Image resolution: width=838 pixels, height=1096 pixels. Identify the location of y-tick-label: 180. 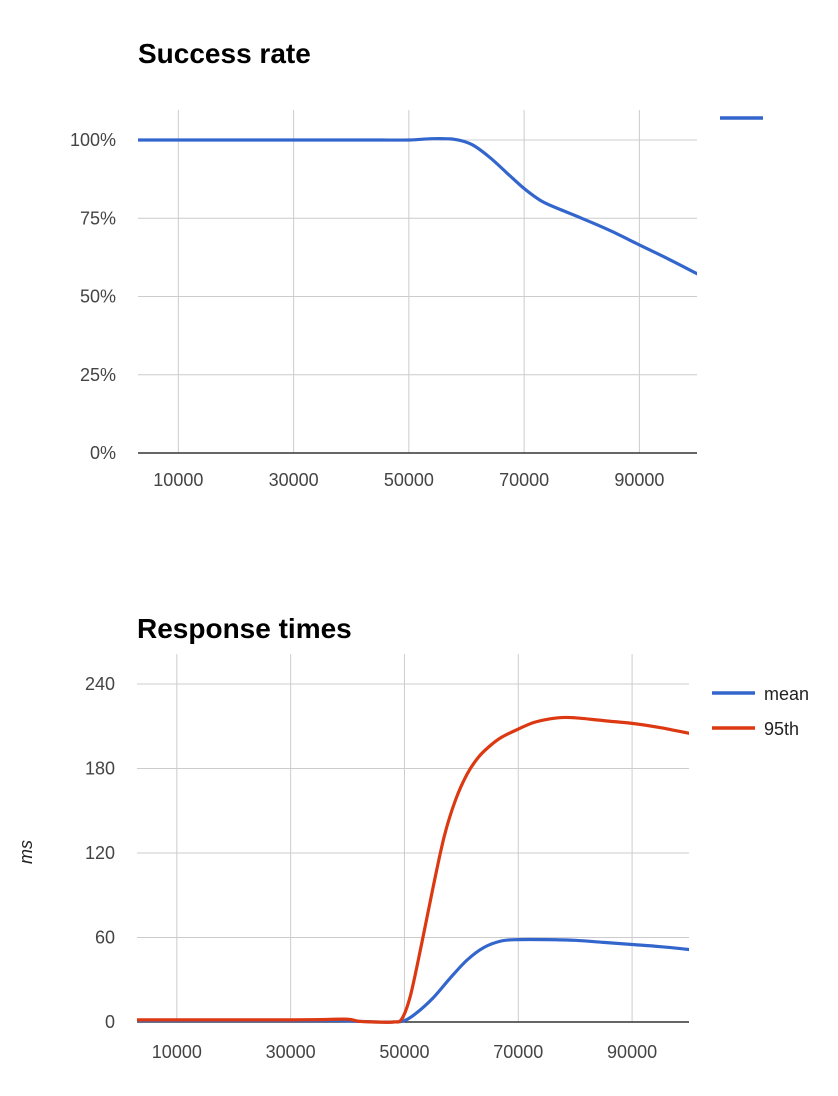
(100, 769).